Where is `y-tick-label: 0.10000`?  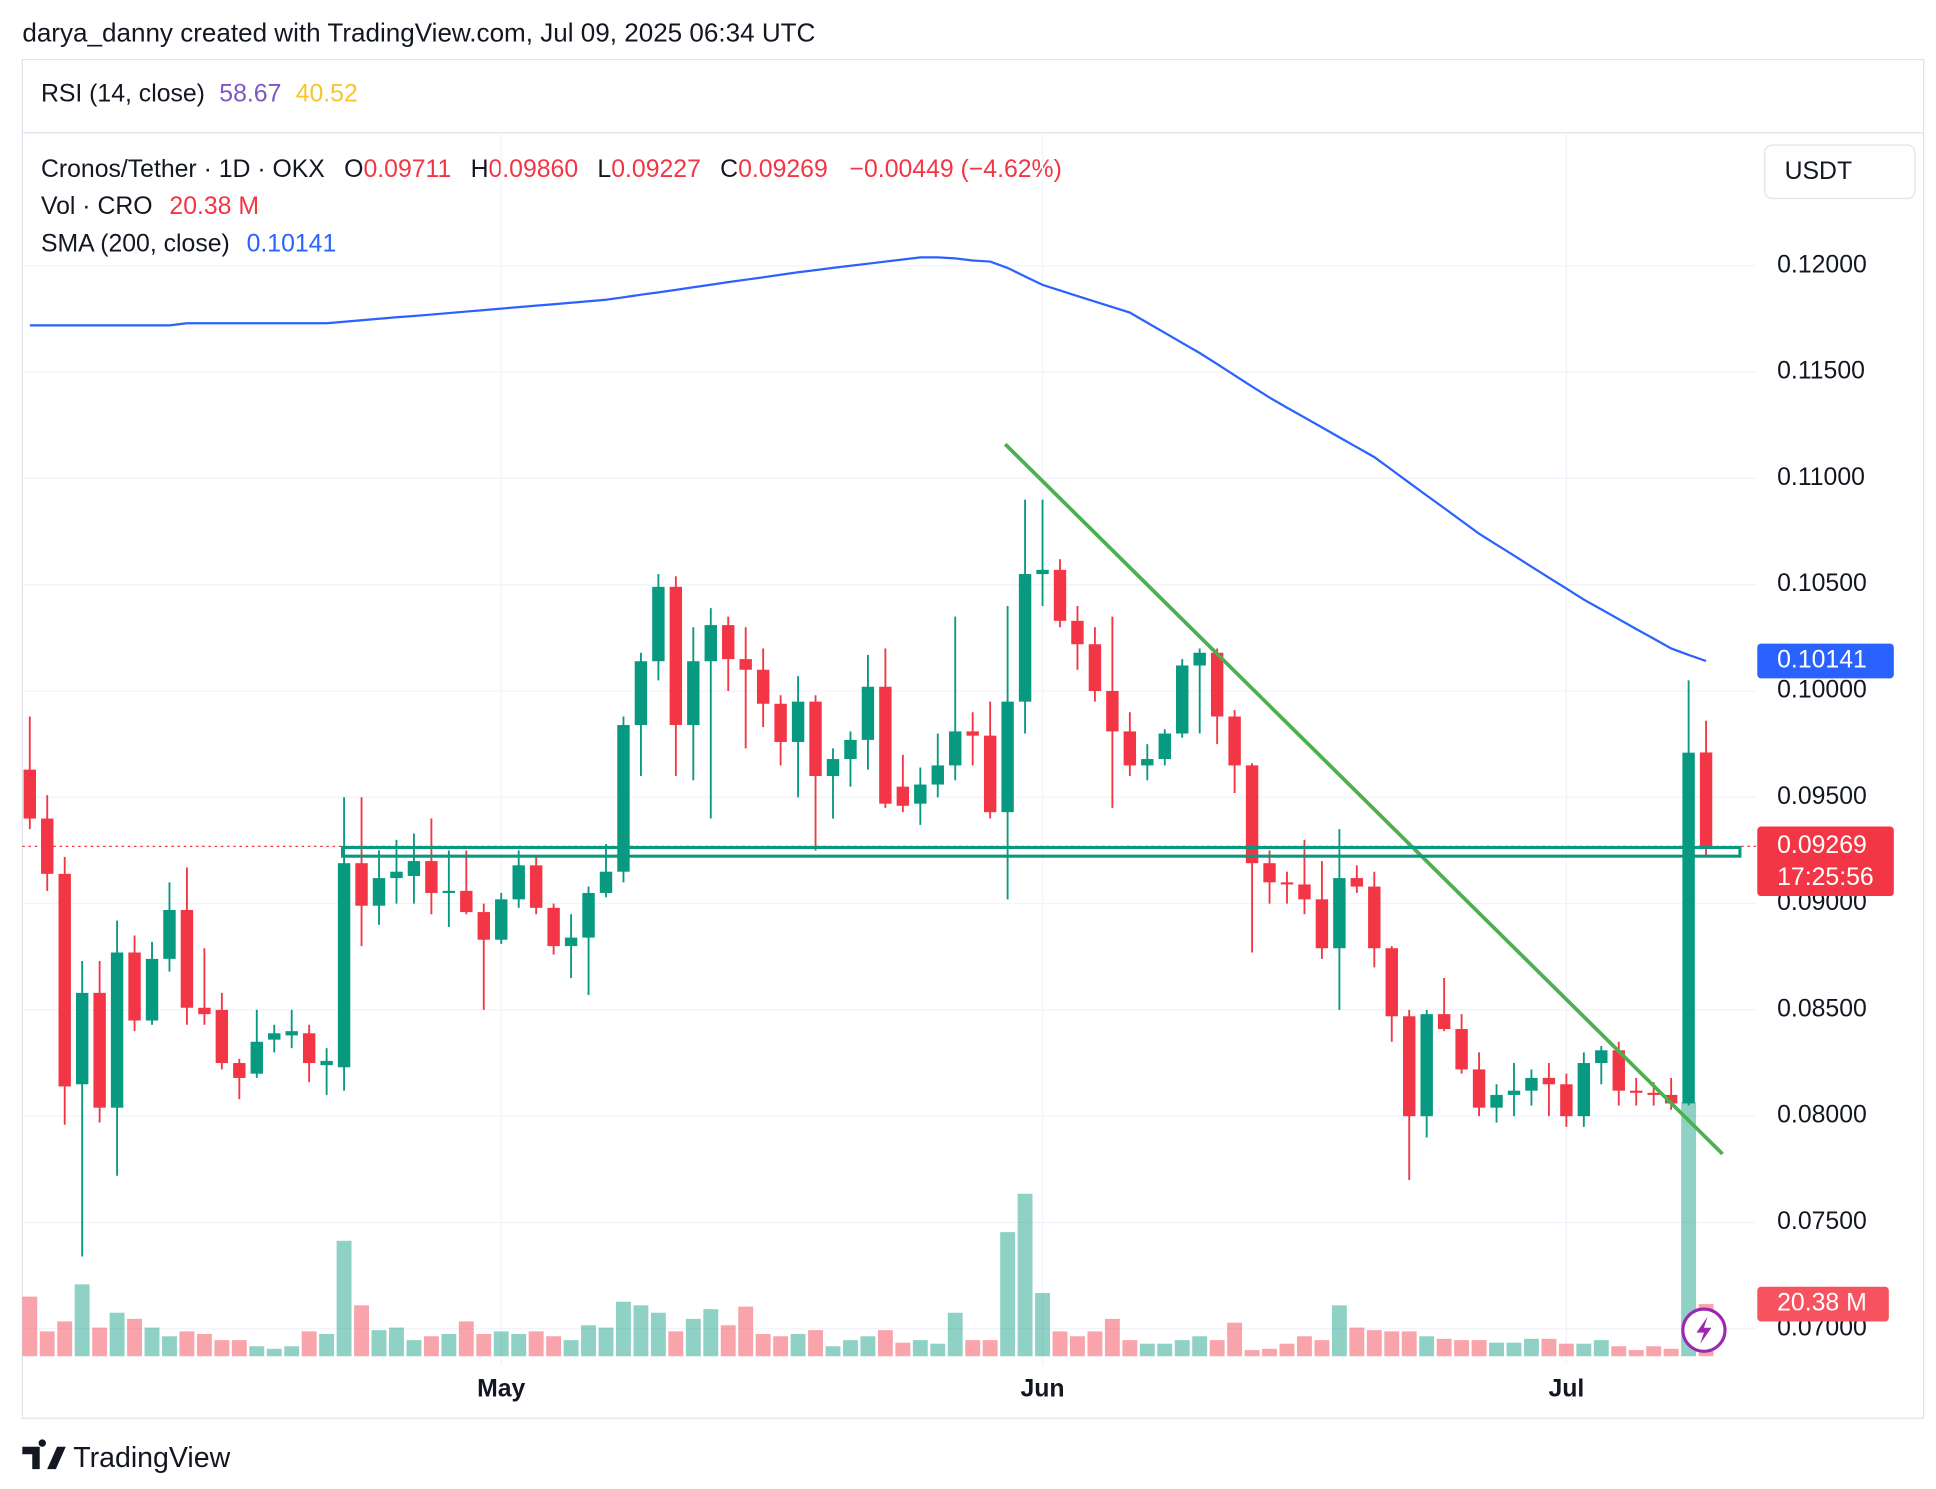 y-tick-label: 0.10000 is located at coordinates (1822, 690).